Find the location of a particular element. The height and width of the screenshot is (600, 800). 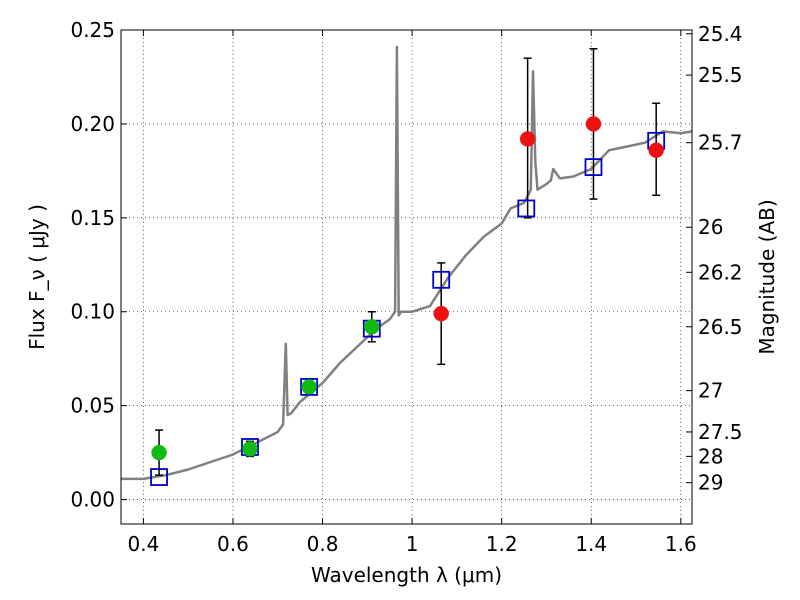

x-tick-label: 0.4 is located at coordinates (143, 544).